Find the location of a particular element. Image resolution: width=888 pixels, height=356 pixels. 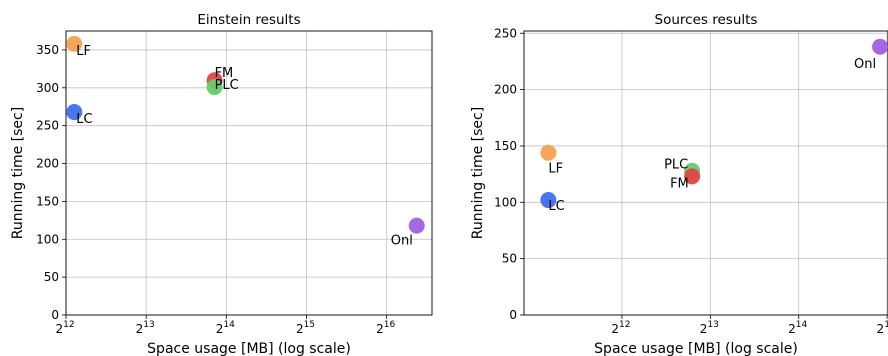

x-tick-label: 216 is located at coordinates (385, 328).